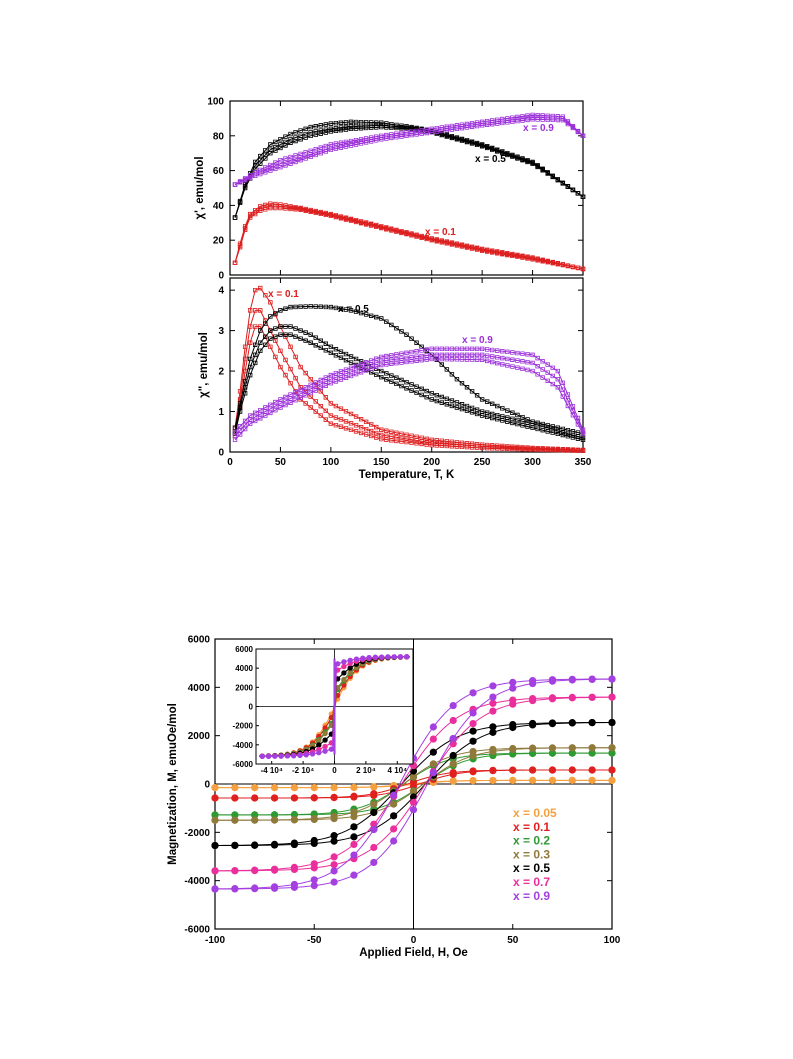  What do you see at coordinates (409, 395) in the screenshot?
I see `chi-double-prime-series-line` at bounding box center [409, 395].